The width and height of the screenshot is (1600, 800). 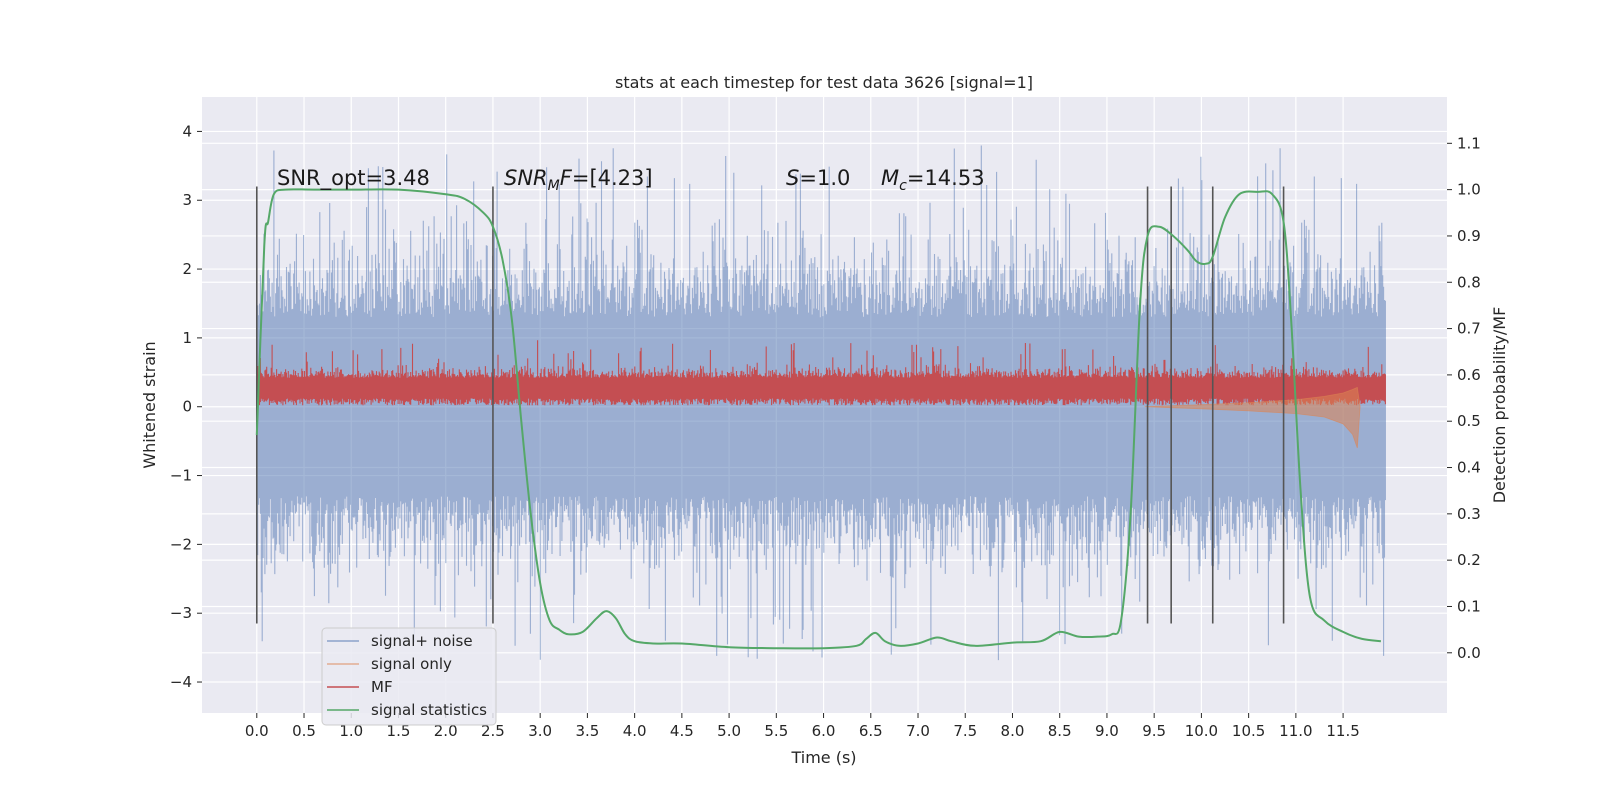 What do you see at coordinates (187, 269) in the screenshot?
I see `y-left-tick-label-2: 2` at bounding box center [187, 269].